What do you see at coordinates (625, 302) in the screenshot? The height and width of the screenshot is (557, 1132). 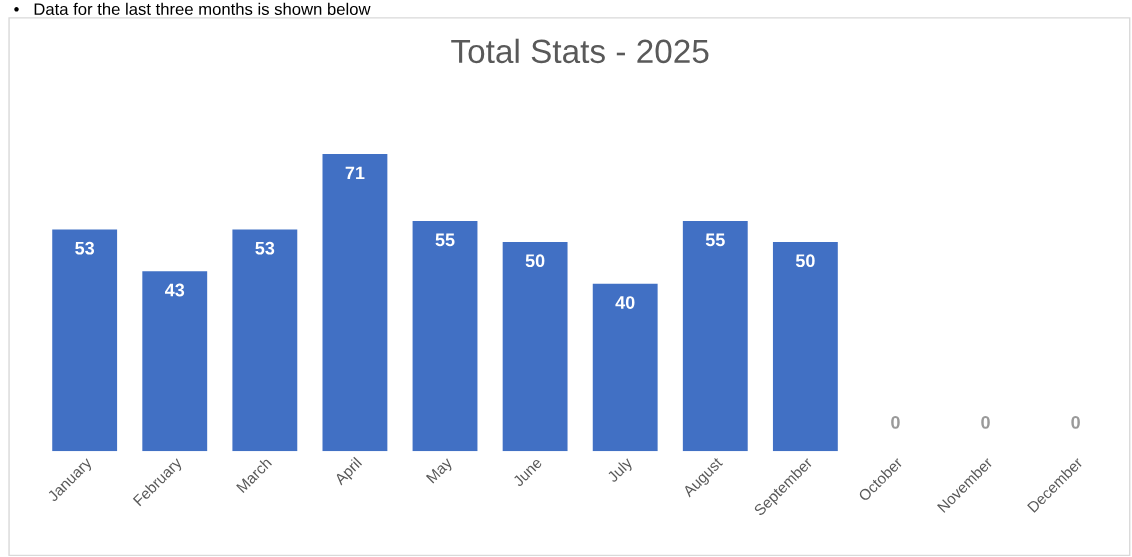 I see `data-label: 40` at bounding box center [625, 302].